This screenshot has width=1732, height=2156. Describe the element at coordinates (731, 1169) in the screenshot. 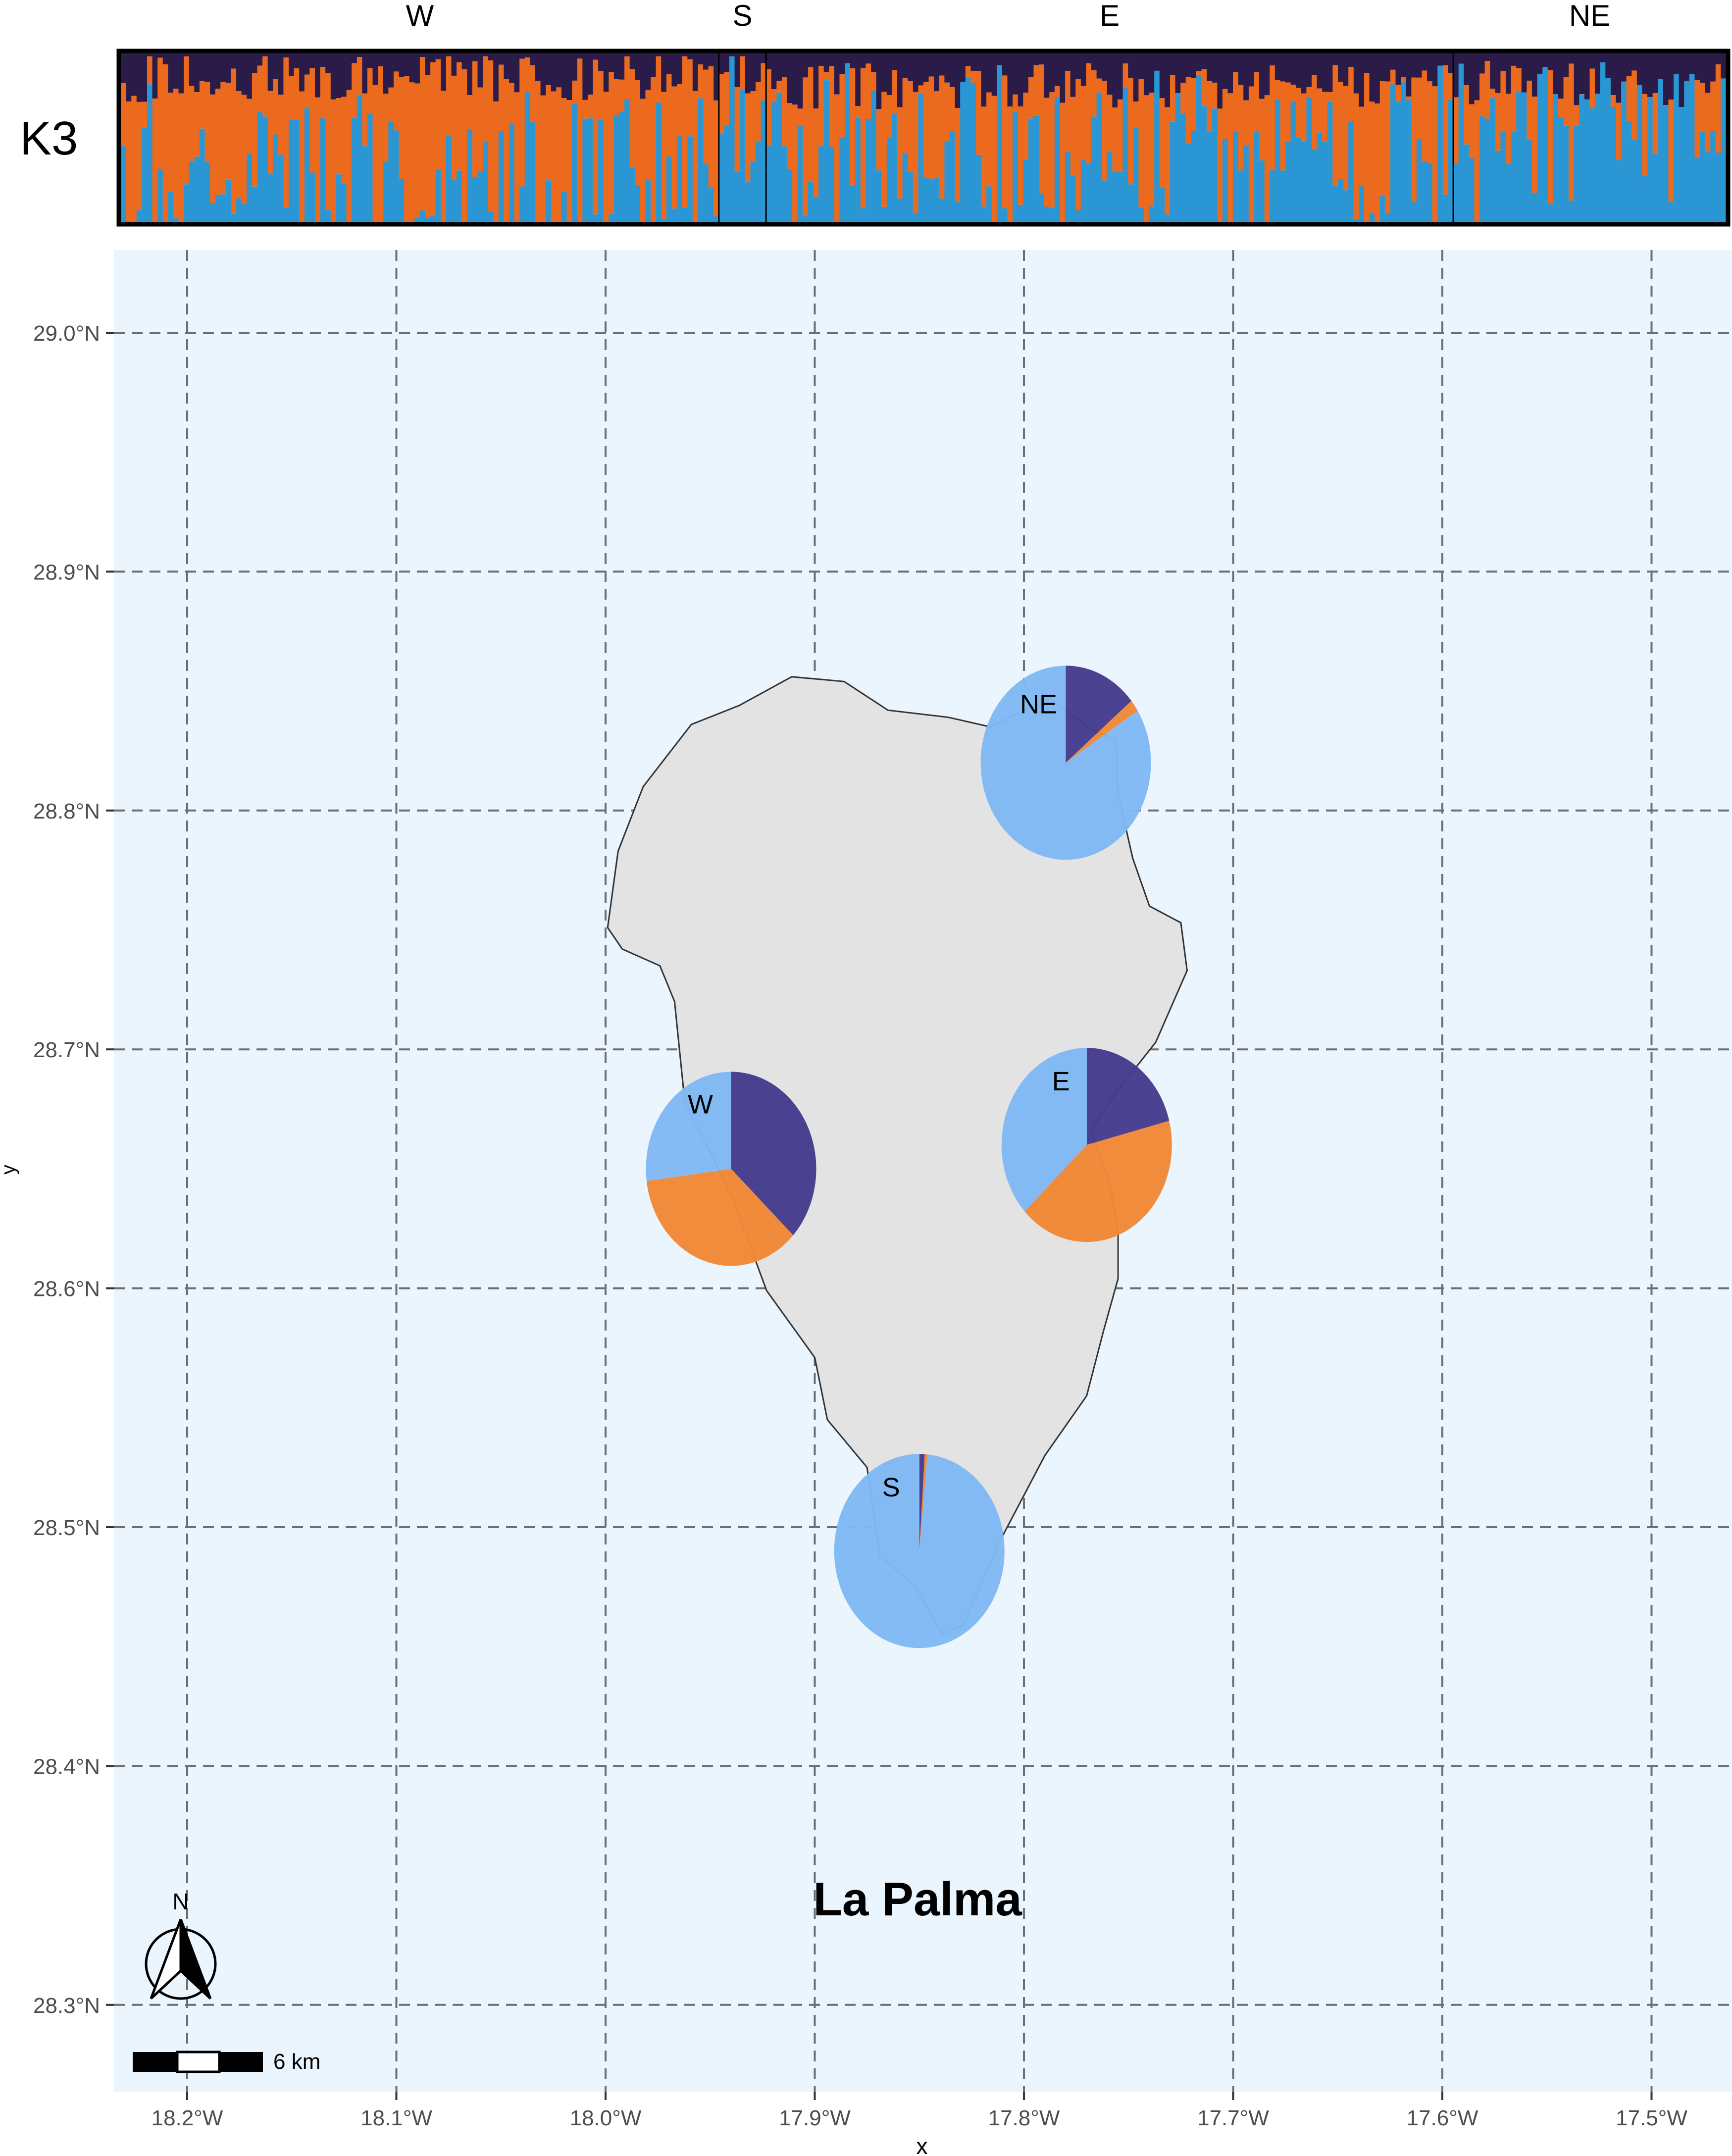

I see `pie-w: W` at that location.